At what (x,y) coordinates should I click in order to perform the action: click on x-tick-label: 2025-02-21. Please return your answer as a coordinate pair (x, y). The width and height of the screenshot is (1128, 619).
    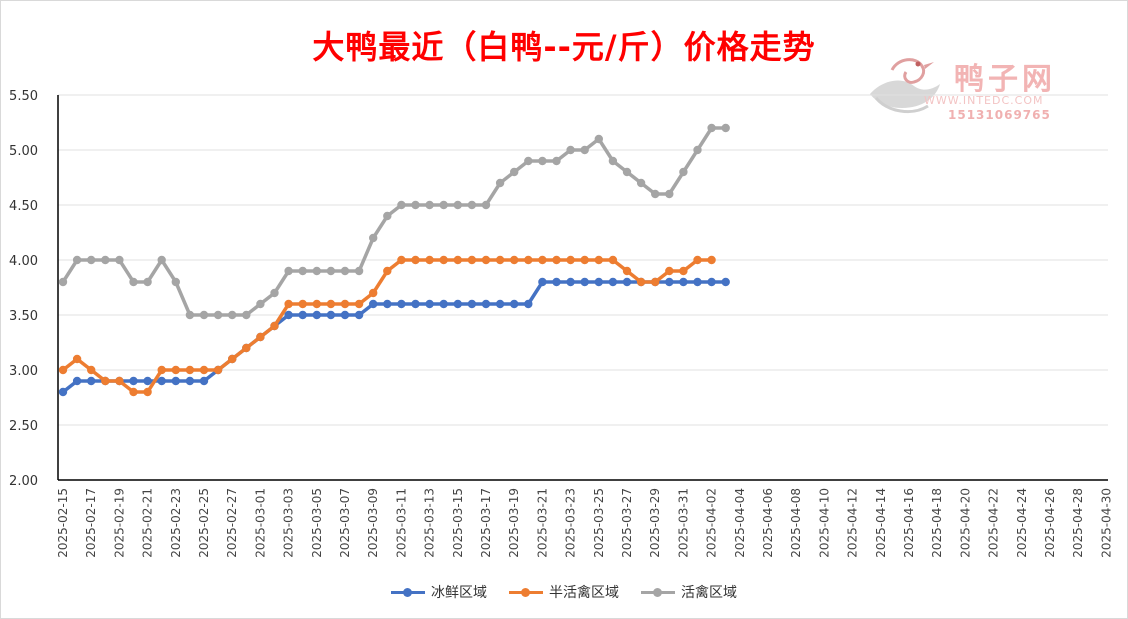
    Looking at the image, I should click on (148, 523).